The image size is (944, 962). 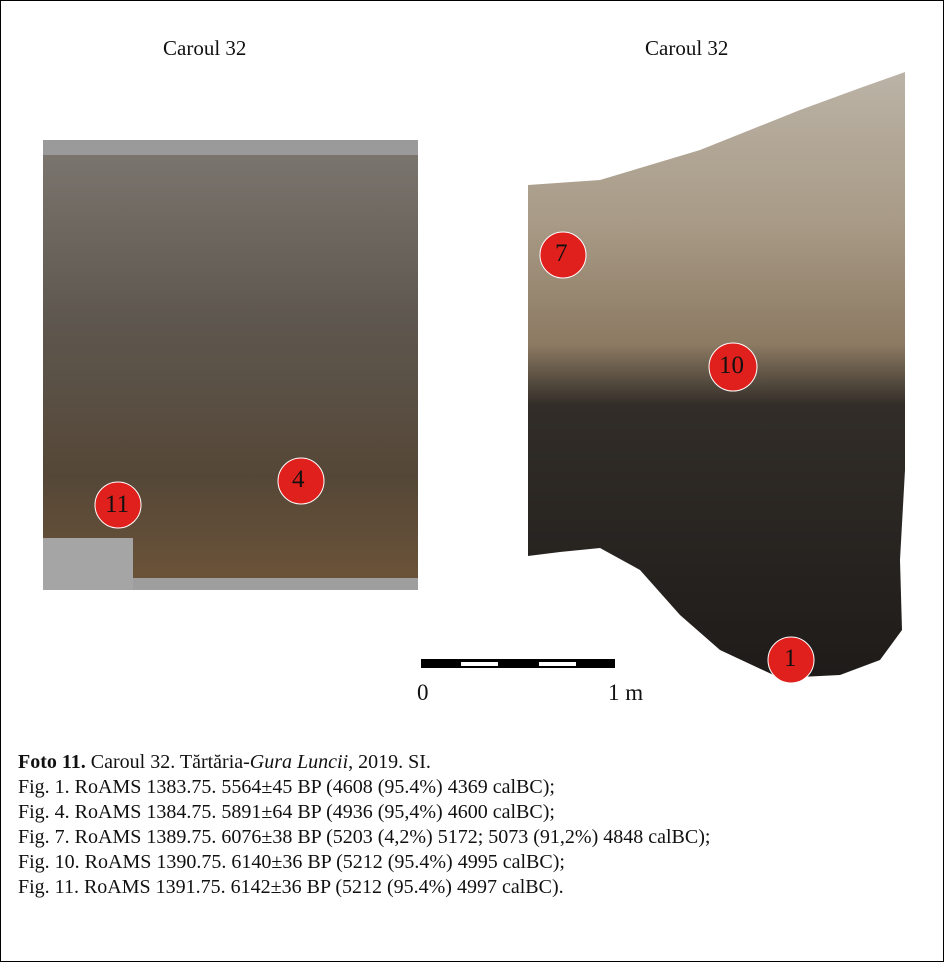 I want to click on marker-label: 11, so click(x=117, y=504).